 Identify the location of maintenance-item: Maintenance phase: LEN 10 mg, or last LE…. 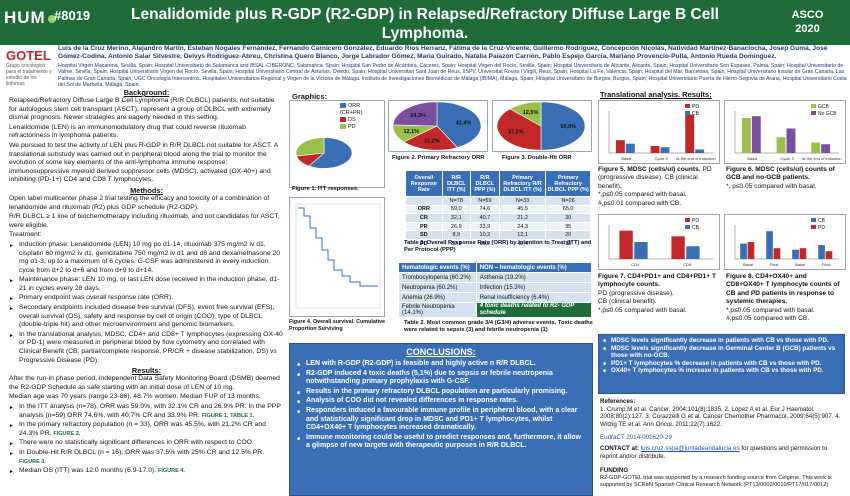
(146, 284).